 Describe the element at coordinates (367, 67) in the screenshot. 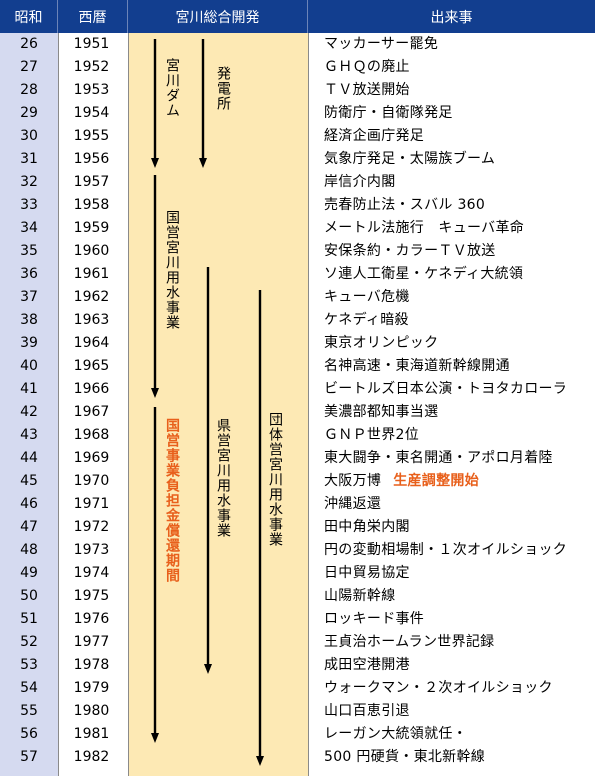

I see `event-text: ＧＨＱの廃止` at that location.